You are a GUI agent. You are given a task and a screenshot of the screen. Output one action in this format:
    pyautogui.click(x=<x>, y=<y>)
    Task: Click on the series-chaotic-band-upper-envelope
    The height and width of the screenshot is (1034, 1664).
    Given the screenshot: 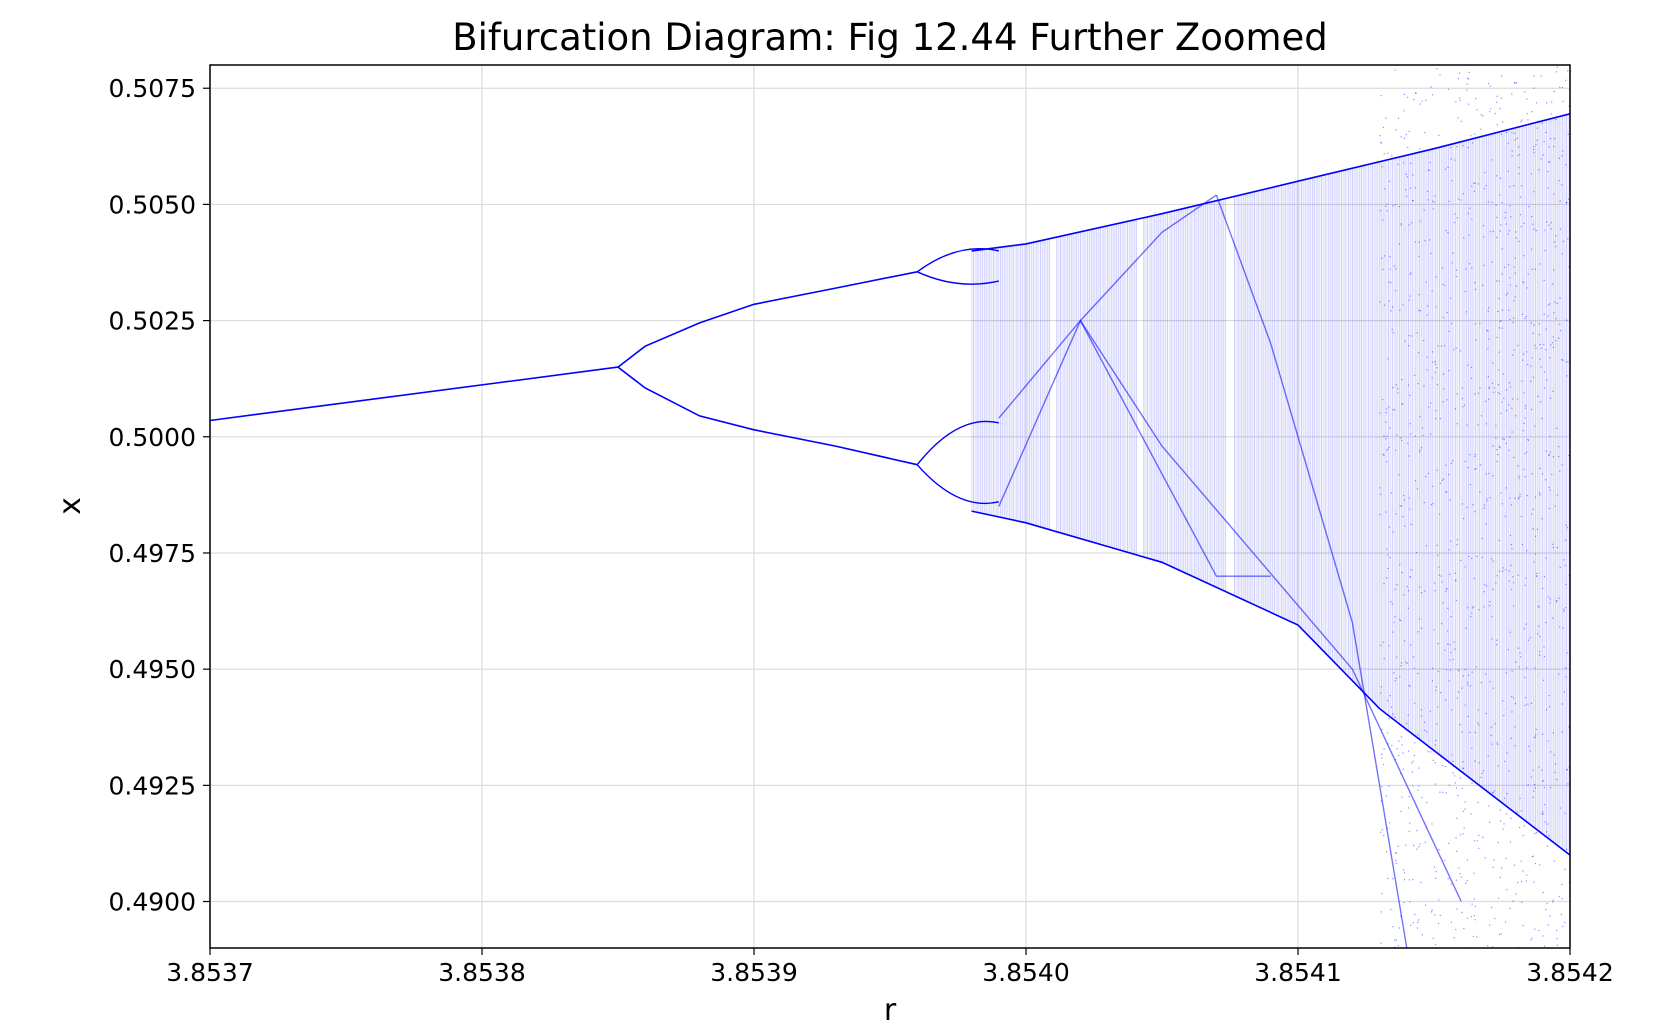 What is the action you would take?
    pyautogui.click(x=1271, y=182)
    